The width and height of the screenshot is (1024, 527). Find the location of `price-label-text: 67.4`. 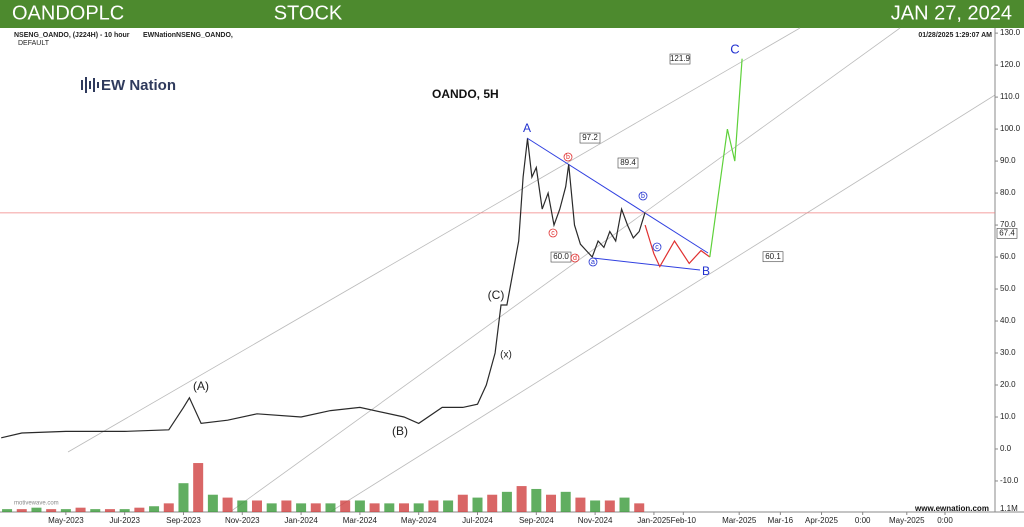

price-label-text: 67.4 is located at coordinates (1007, 232).